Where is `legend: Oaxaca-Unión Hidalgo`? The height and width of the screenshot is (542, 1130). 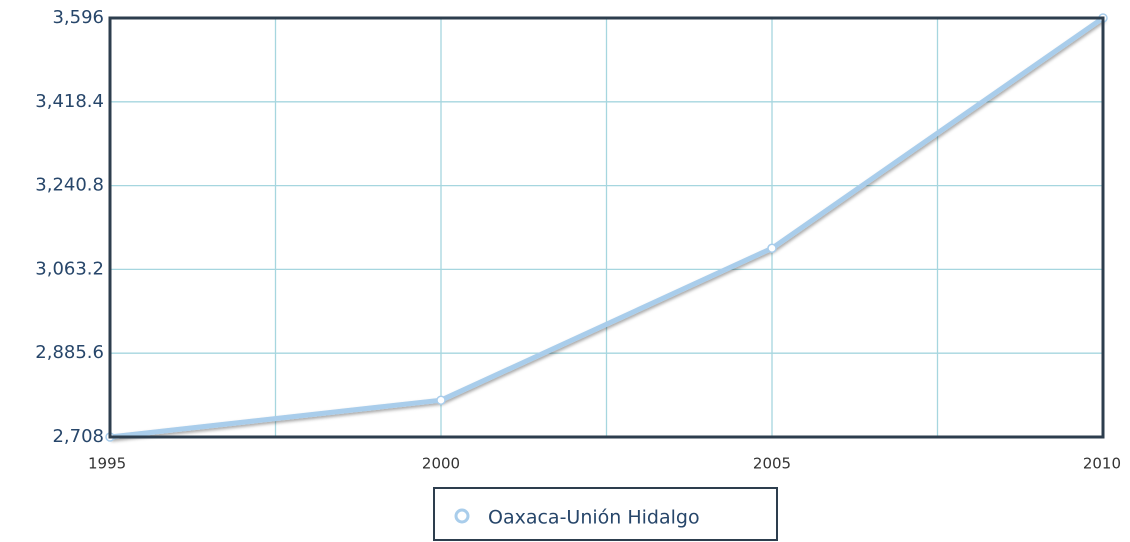 legend: Oaxaca-Unión Hidalgo is located at coordinates (605, 514).